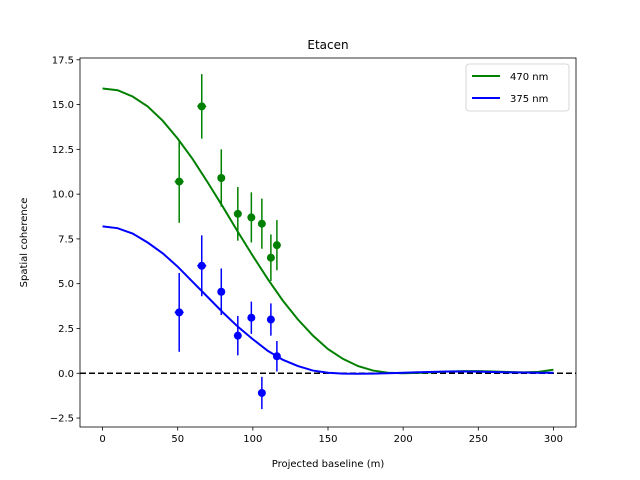 This screenshot has height=480, width=640. Describe the element at coordinates (478, 439) in the screenshot. I see `x-tick-label: 250` at that location.